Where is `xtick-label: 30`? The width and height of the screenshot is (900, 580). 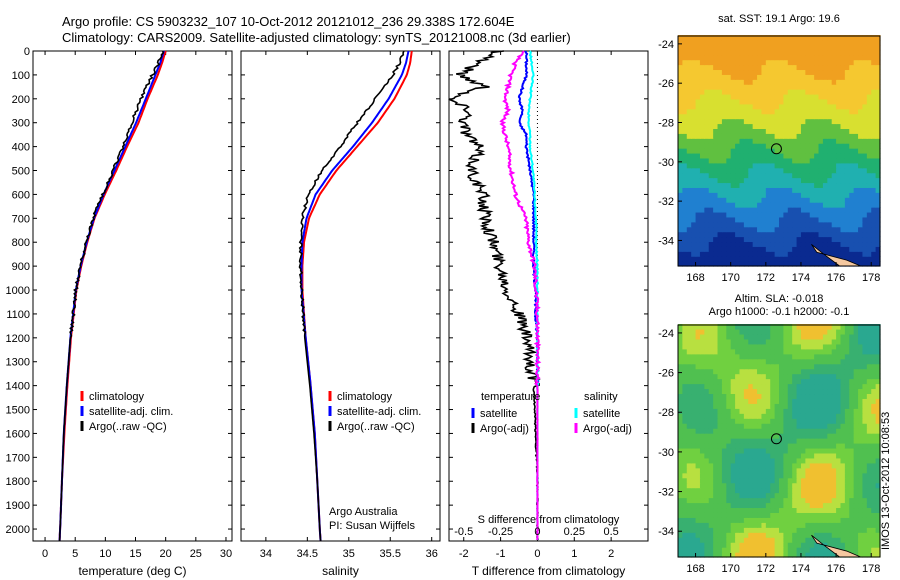
xtick-label: 30 is located at coordinates (226, 554).